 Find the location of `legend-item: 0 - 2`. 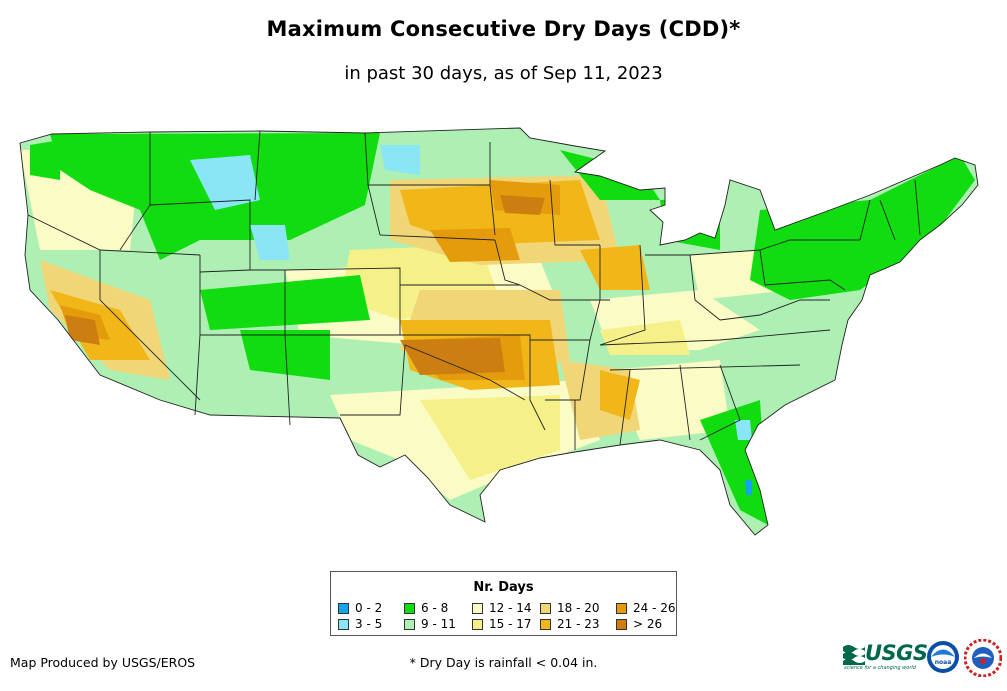

legend-item: 0 - 2 is located at coordinates (360, 608).